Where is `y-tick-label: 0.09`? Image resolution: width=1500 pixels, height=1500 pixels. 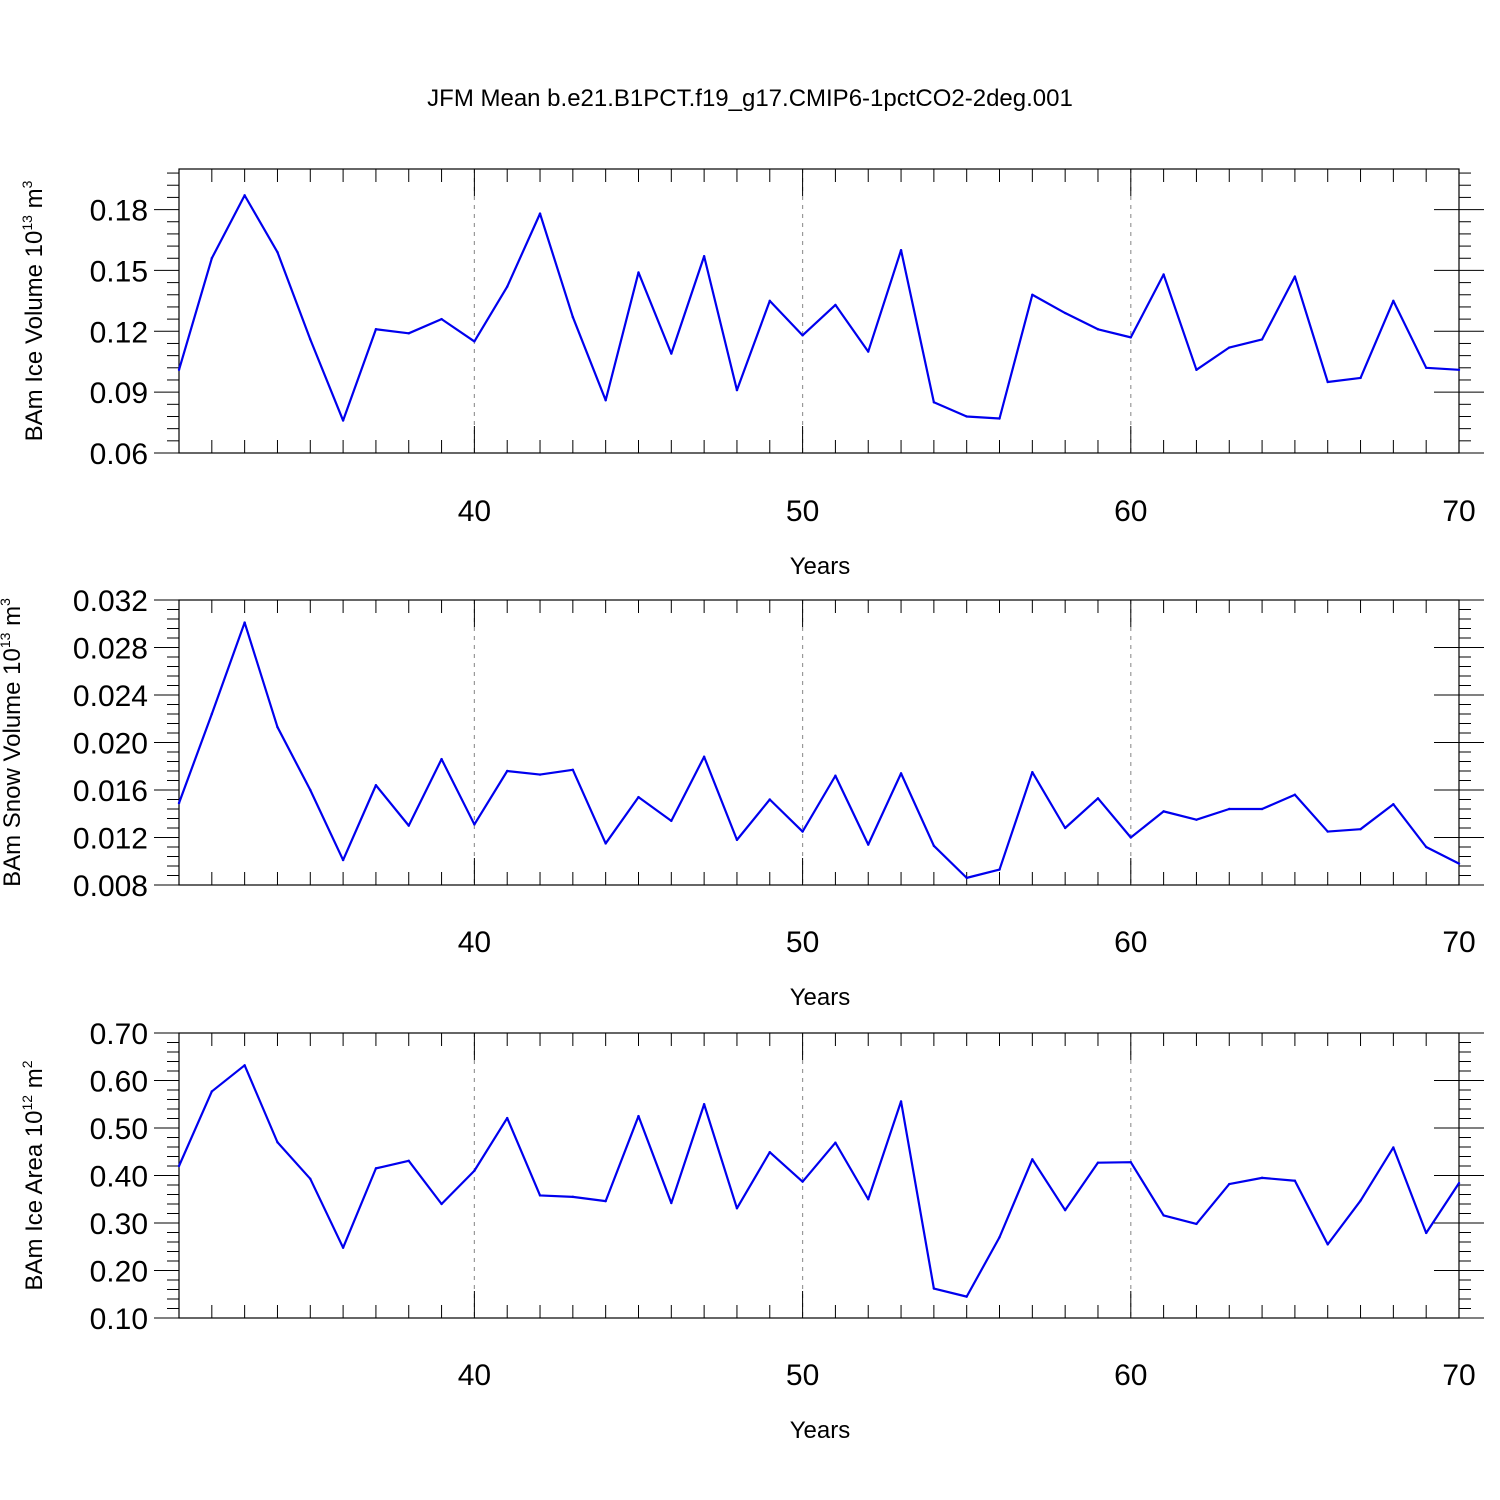 y-tick-label: 0.09 is located at coordinates (119, 393).